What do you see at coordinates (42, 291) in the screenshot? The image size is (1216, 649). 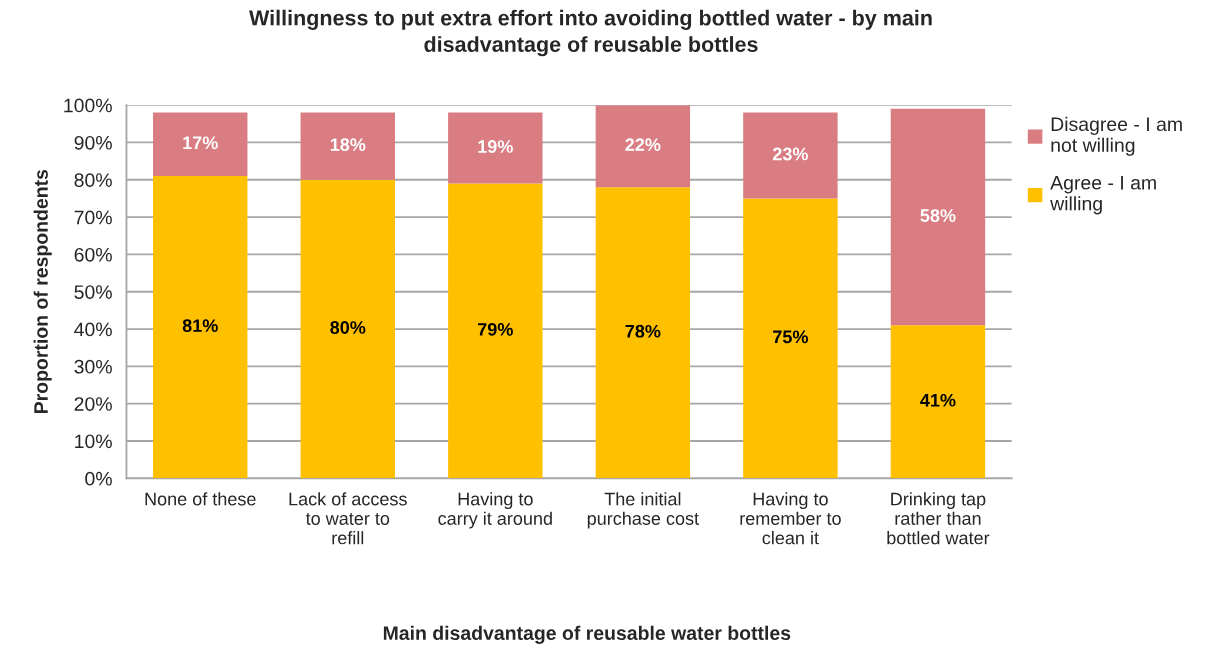 I see `y-axis-title: Proportion of respondents` at bounding box center [42, 291].